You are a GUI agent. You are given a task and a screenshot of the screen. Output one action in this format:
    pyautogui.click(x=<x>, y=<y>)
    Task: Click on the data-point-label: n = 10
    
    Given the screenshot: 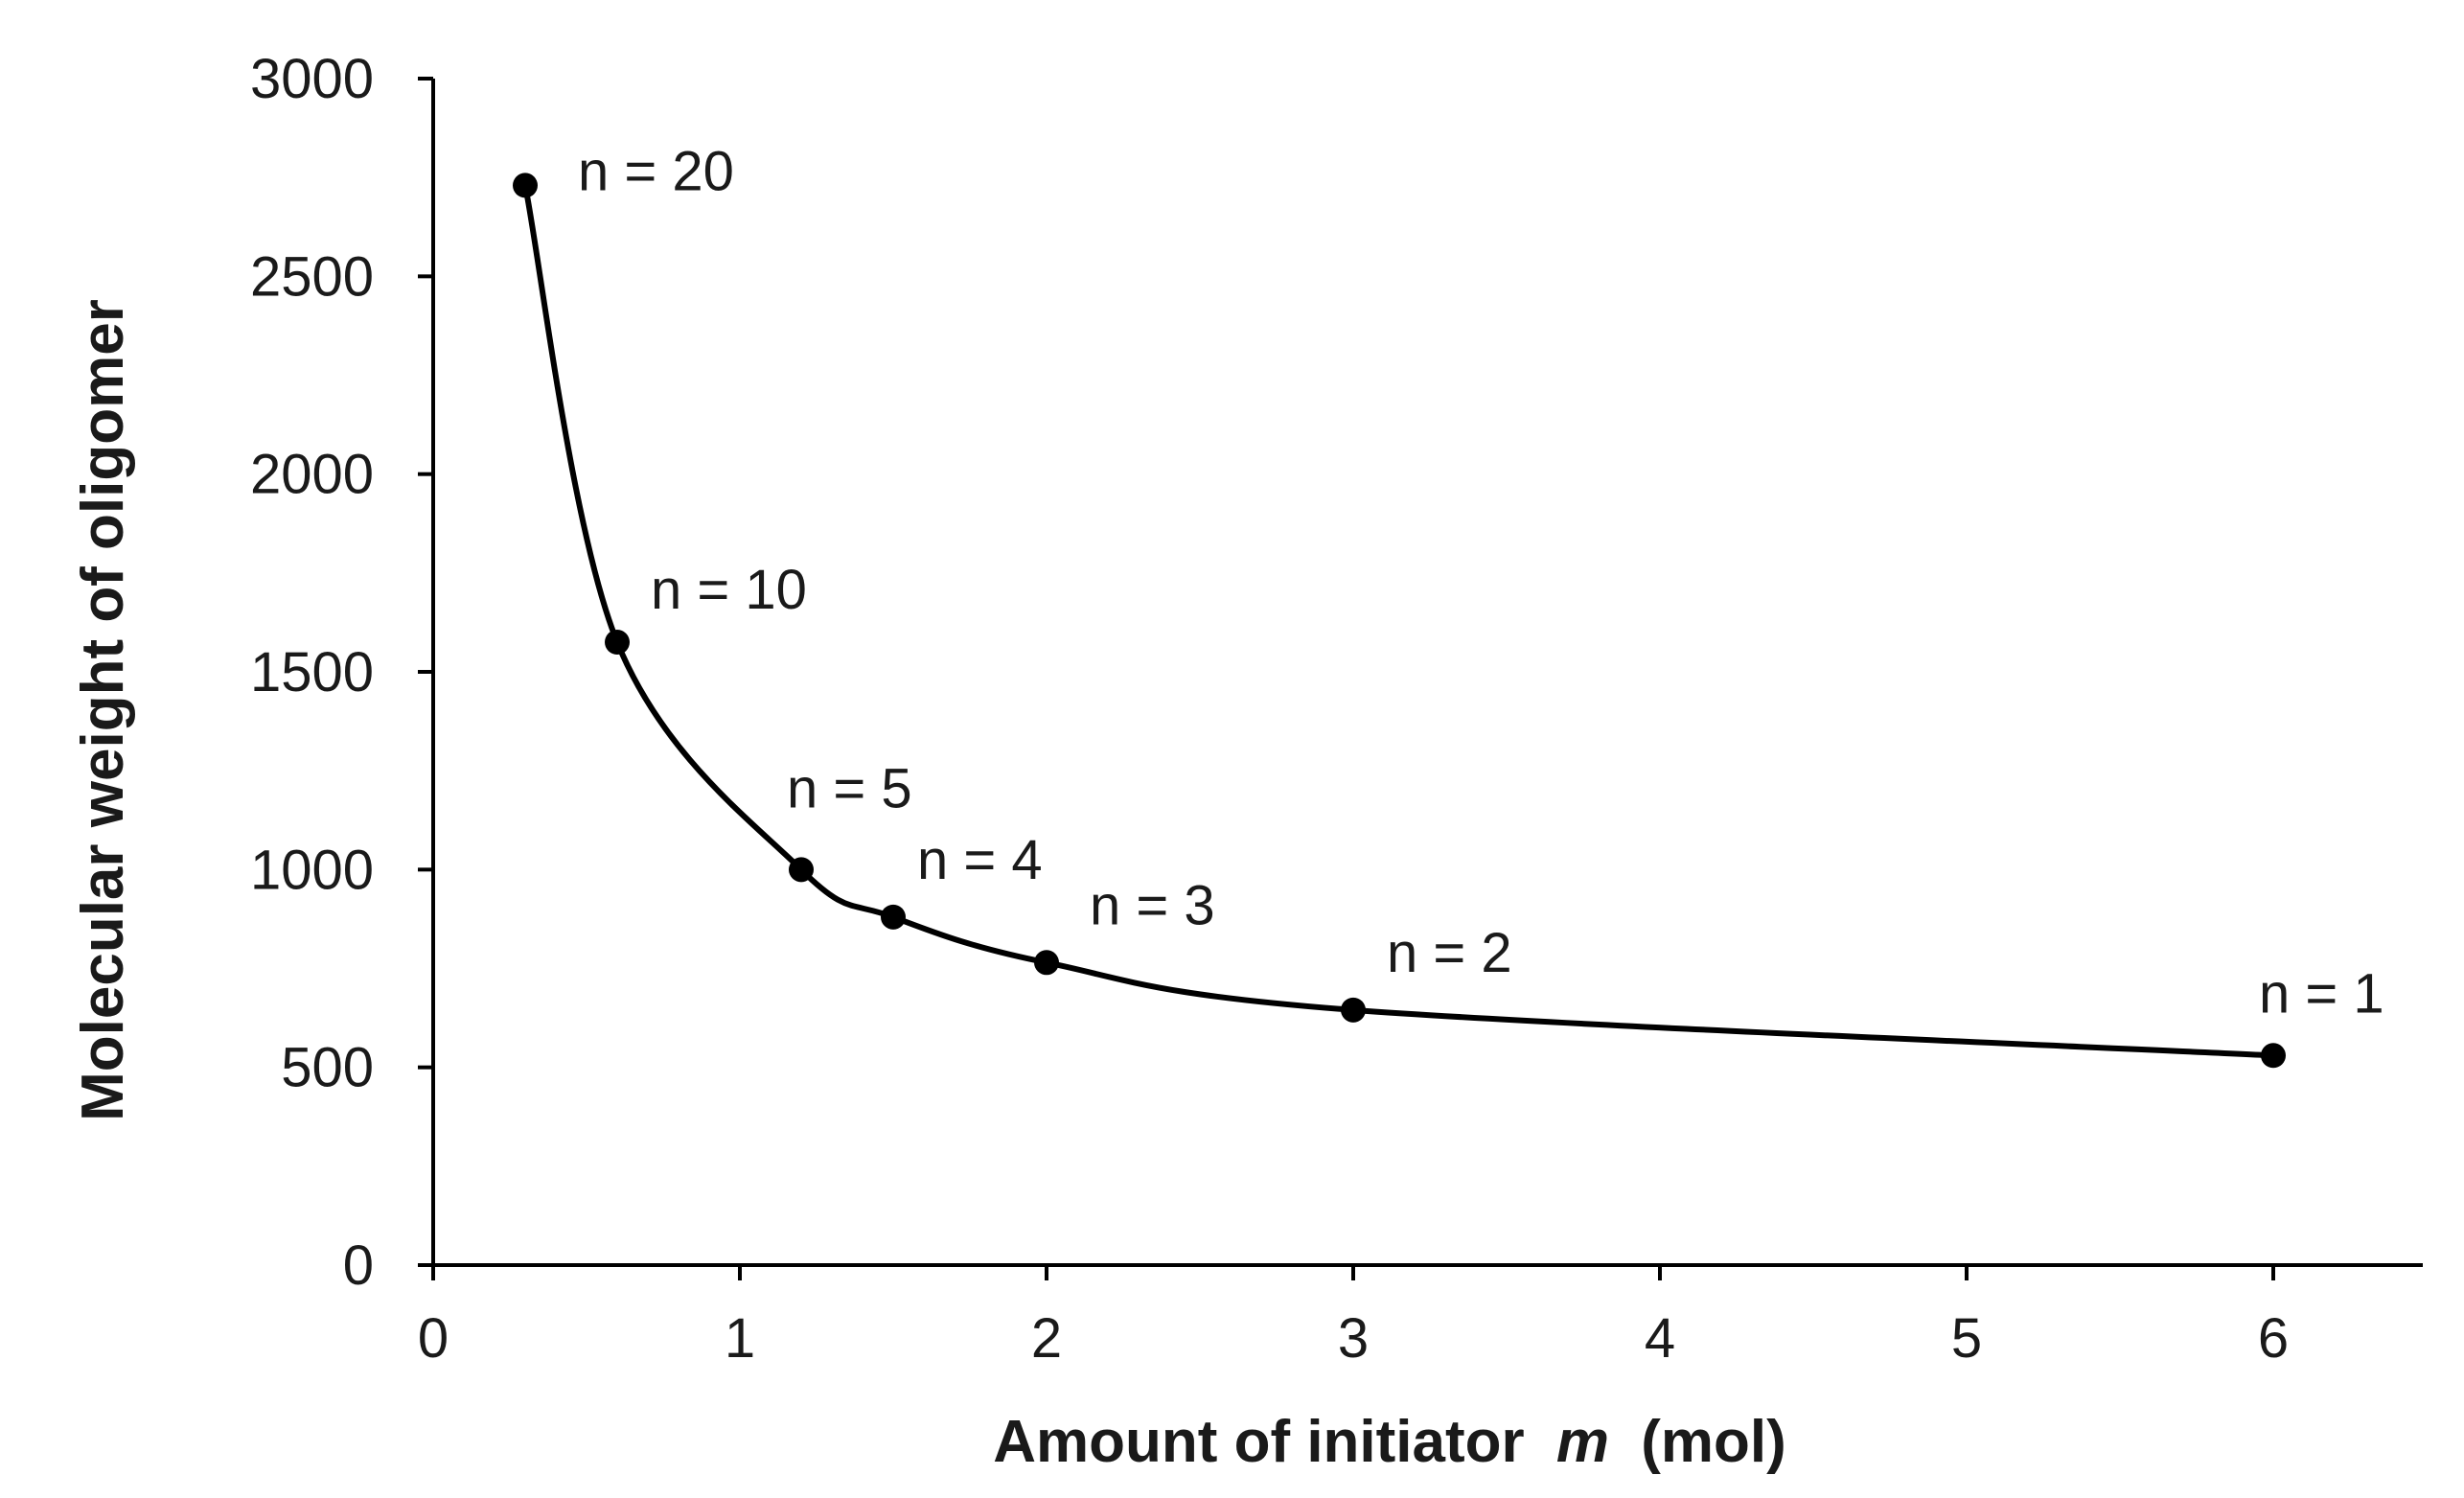 What is the action you would take?
    pyautogui.click(x=729, y=590)
    